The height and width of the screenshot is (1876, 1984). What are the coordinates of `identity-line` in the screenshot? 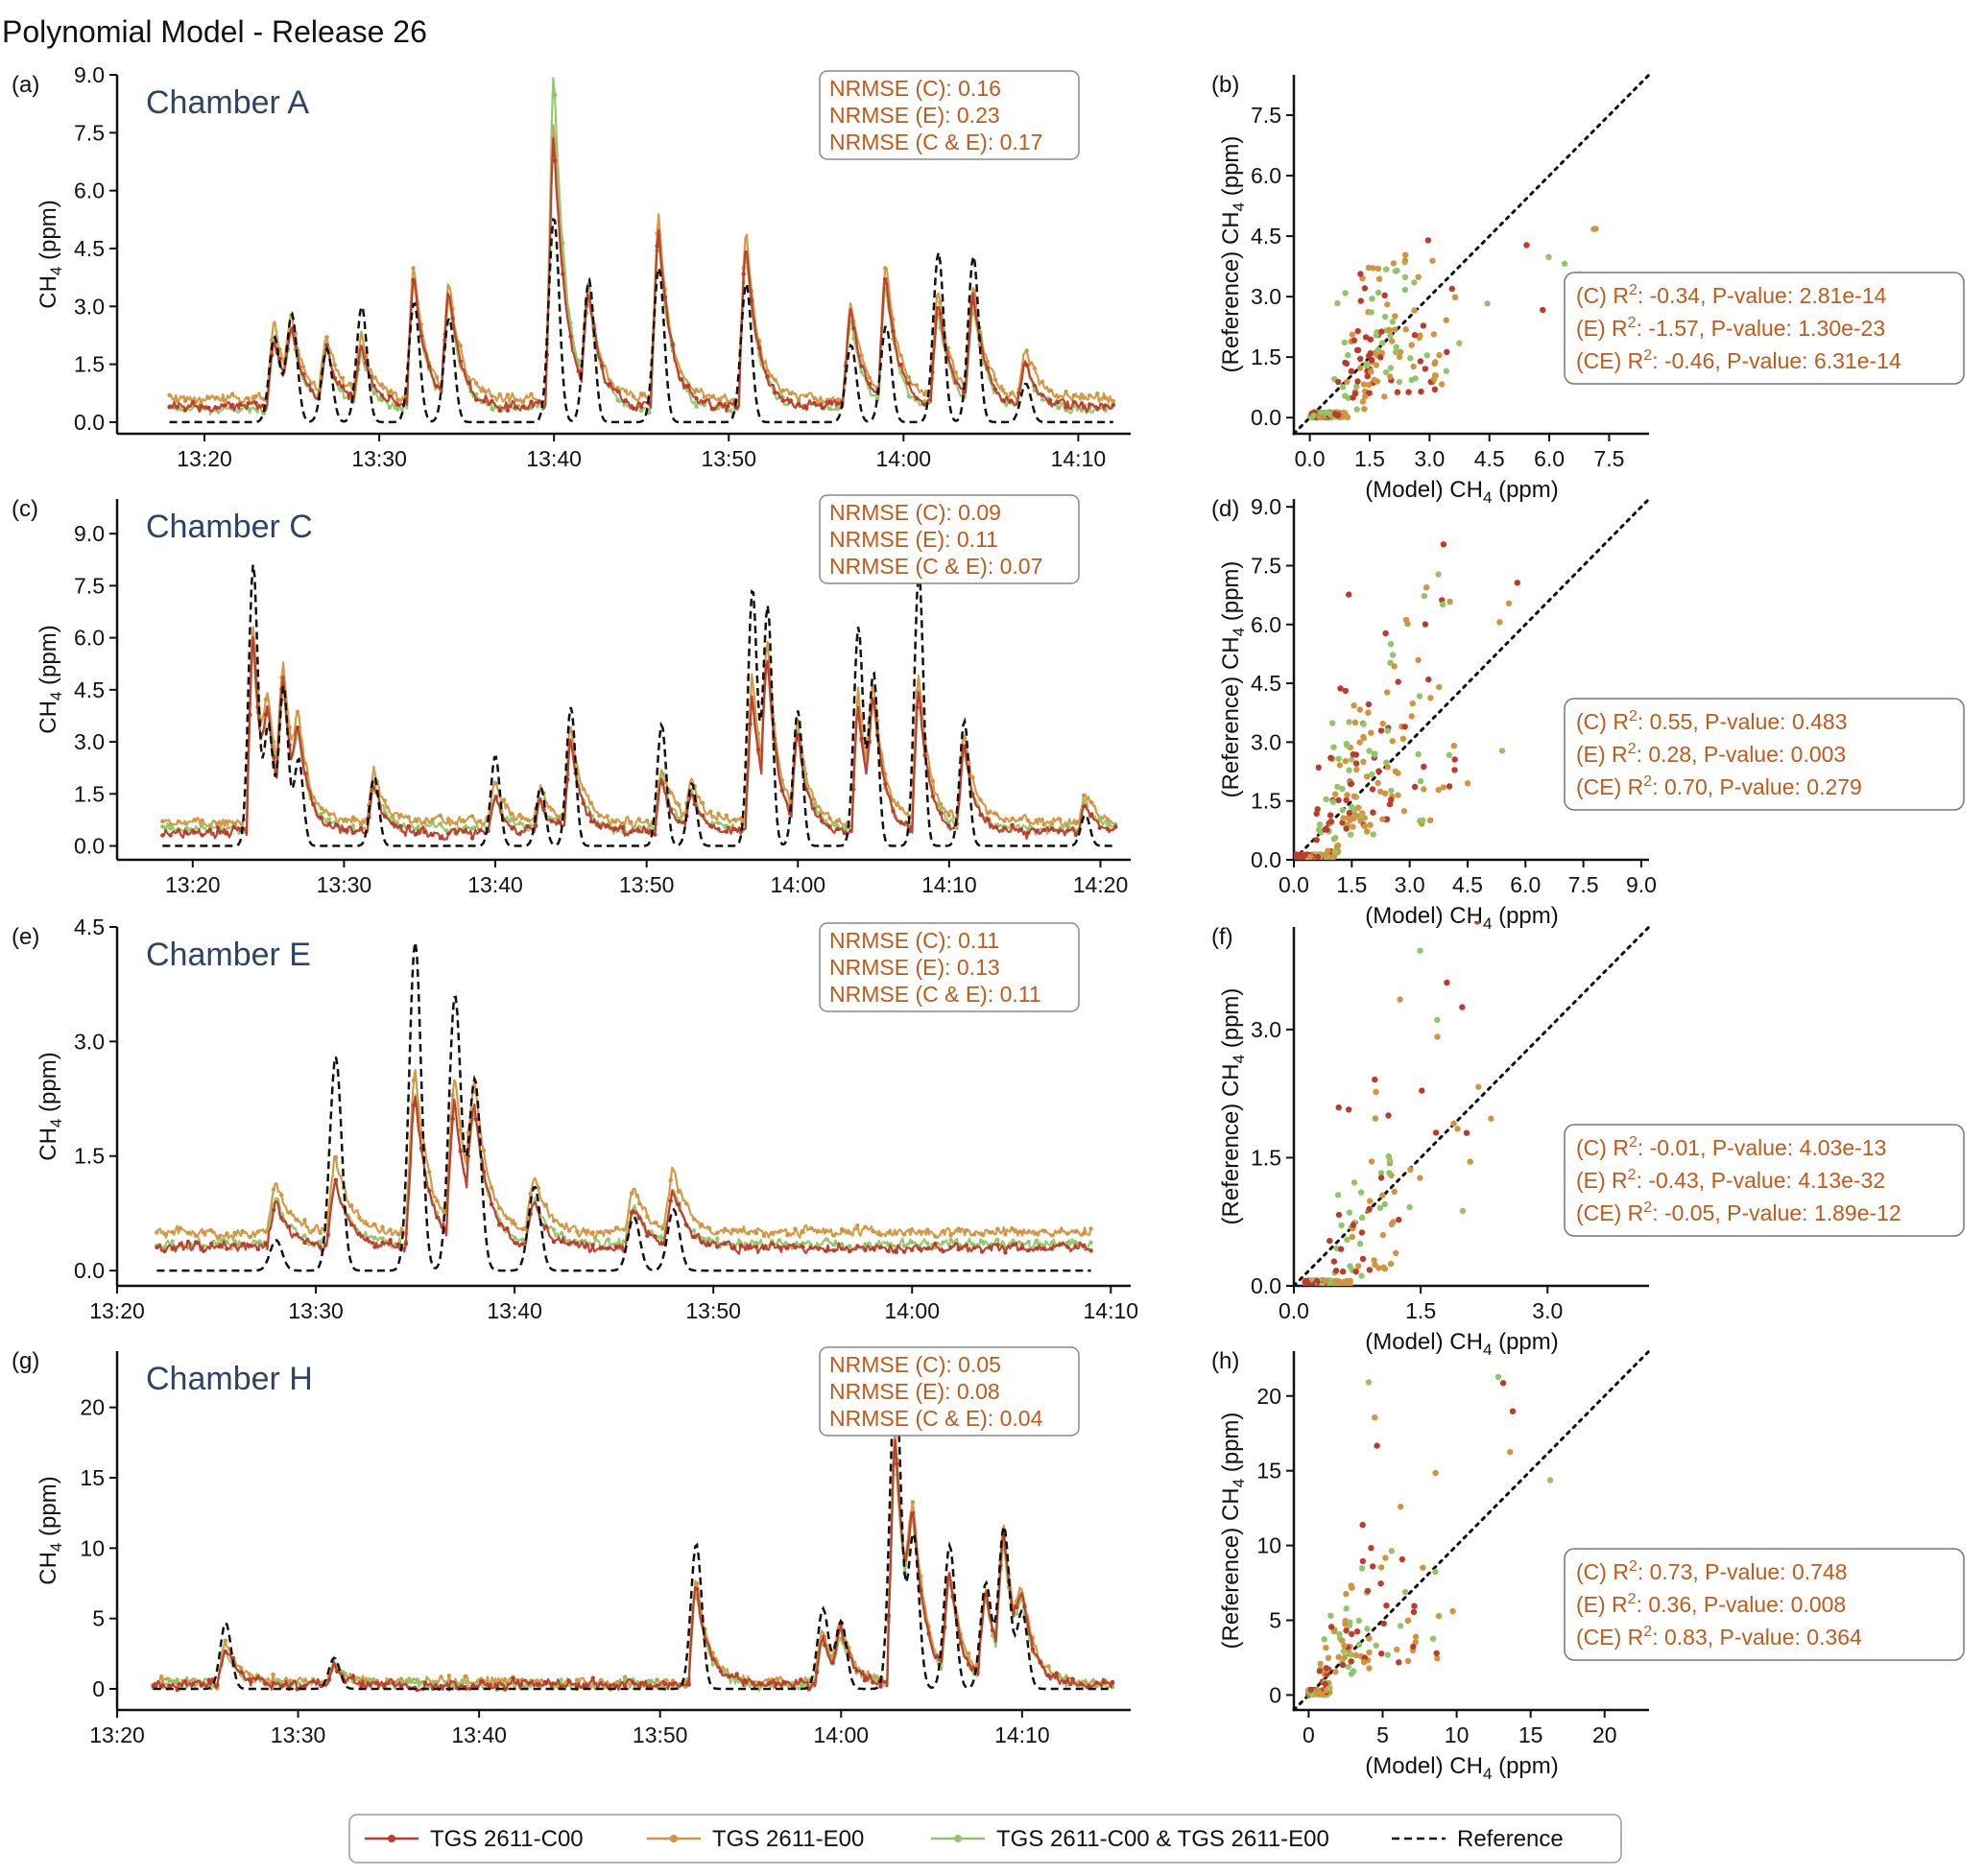 It's located at (1471, 679).